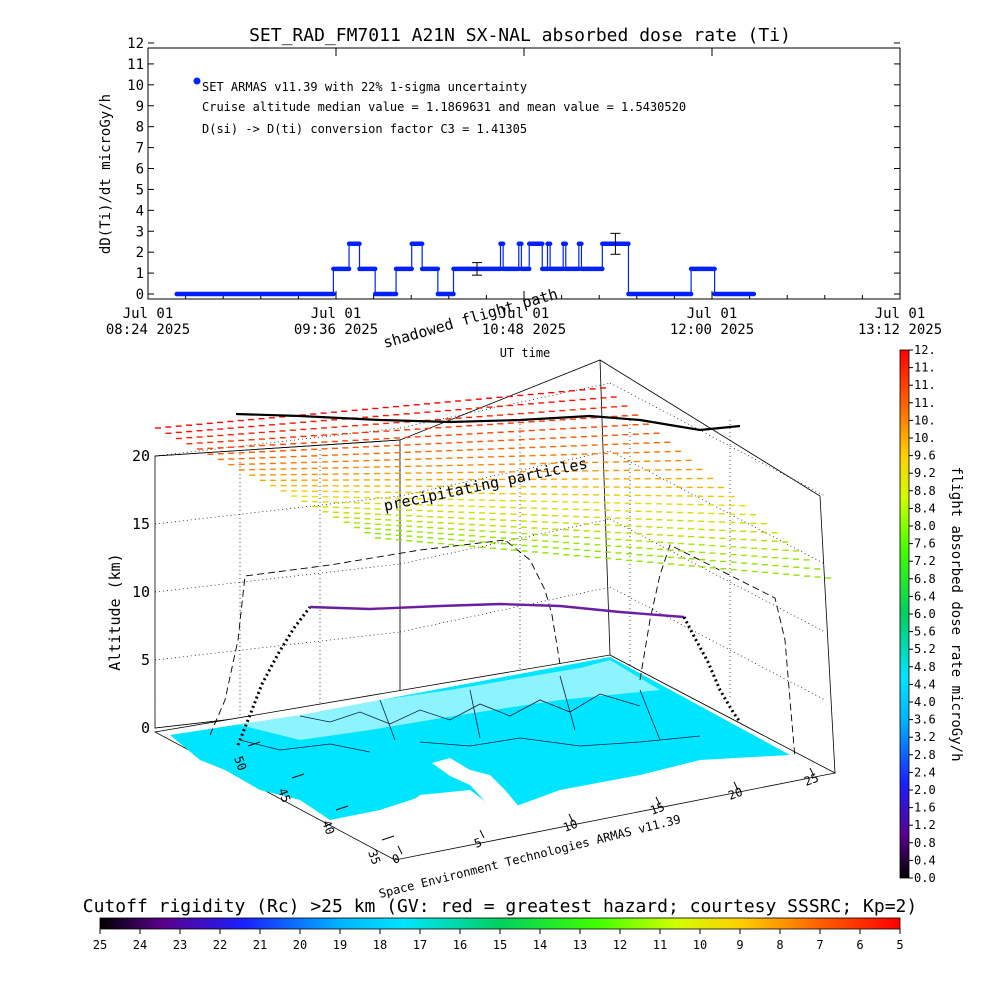  I want to click on colorbar-bottom-tick-label: 11, so click(660, 945).